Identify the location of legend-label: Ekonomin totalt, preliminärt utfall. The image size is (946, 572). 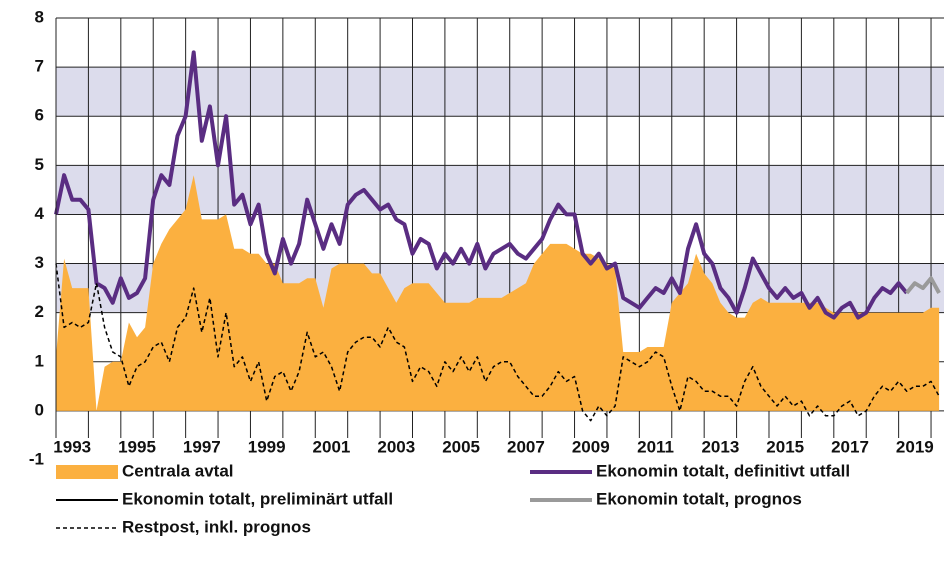
(257, 498).